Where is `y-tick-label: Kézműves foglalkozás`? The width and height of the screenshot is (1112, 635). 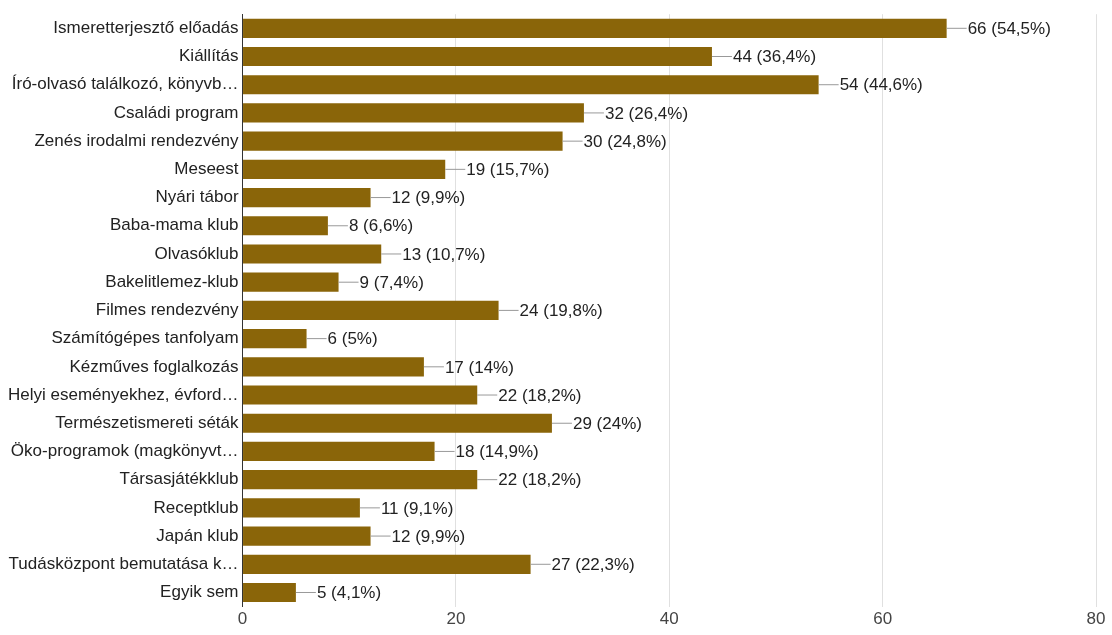
y-tick-label: Kézműves foglalkozás is located at coordinates (154, 366).